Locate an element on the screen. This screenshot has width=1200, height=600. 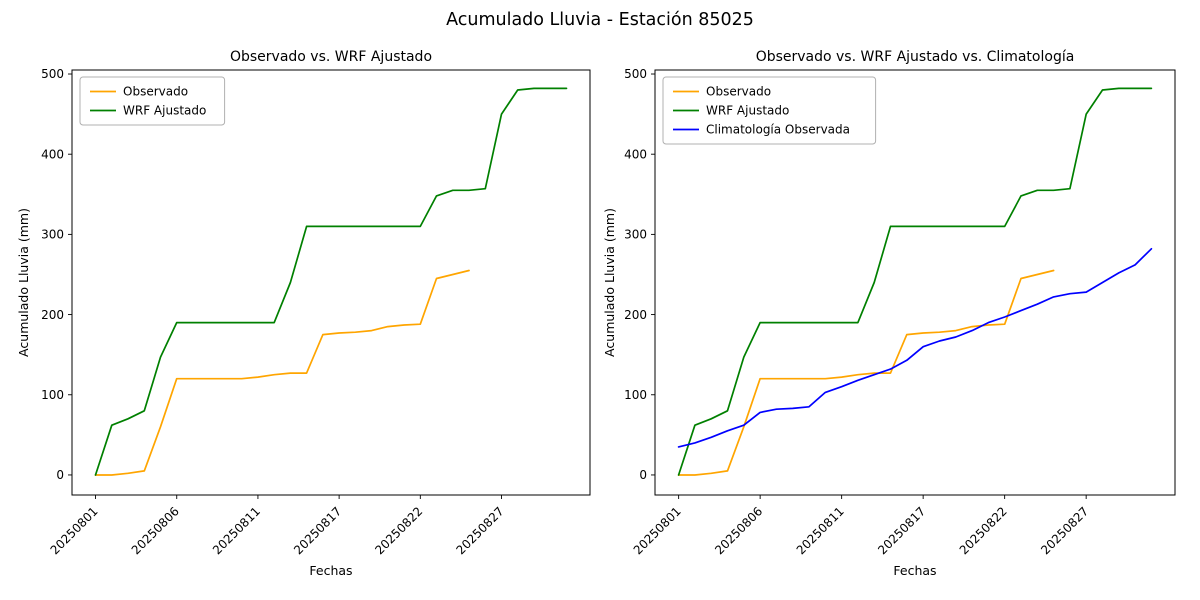
line-climatologia-observada is located at coordinates (915, 347).